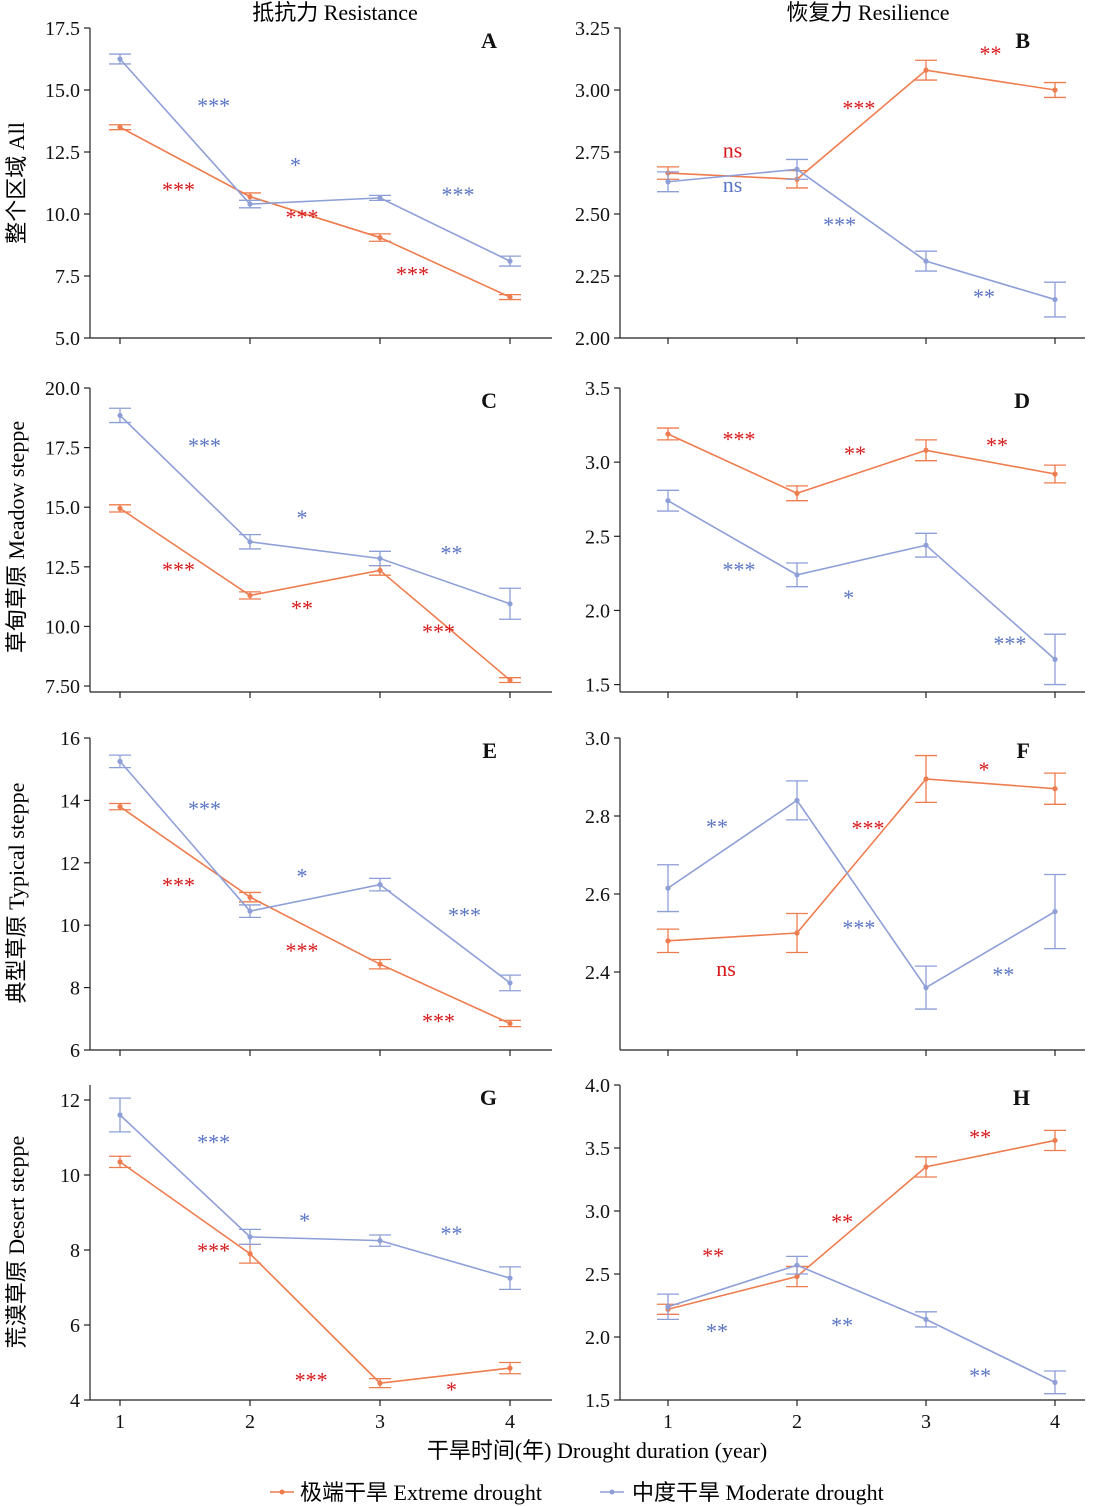  I want to click on y-tick-label-a-5: 17.5, so click(62, 29).